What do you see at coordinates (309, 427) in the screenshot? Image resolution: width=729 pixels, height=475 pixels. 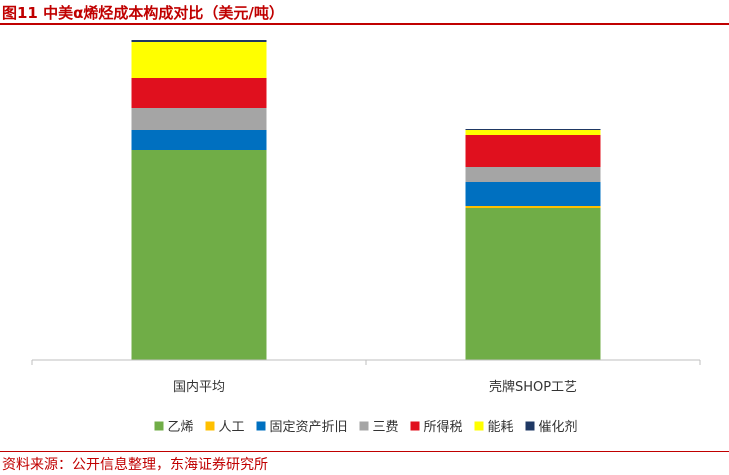 I see `legend-label: 固定资产折旧` at bounding box center [309, 427].